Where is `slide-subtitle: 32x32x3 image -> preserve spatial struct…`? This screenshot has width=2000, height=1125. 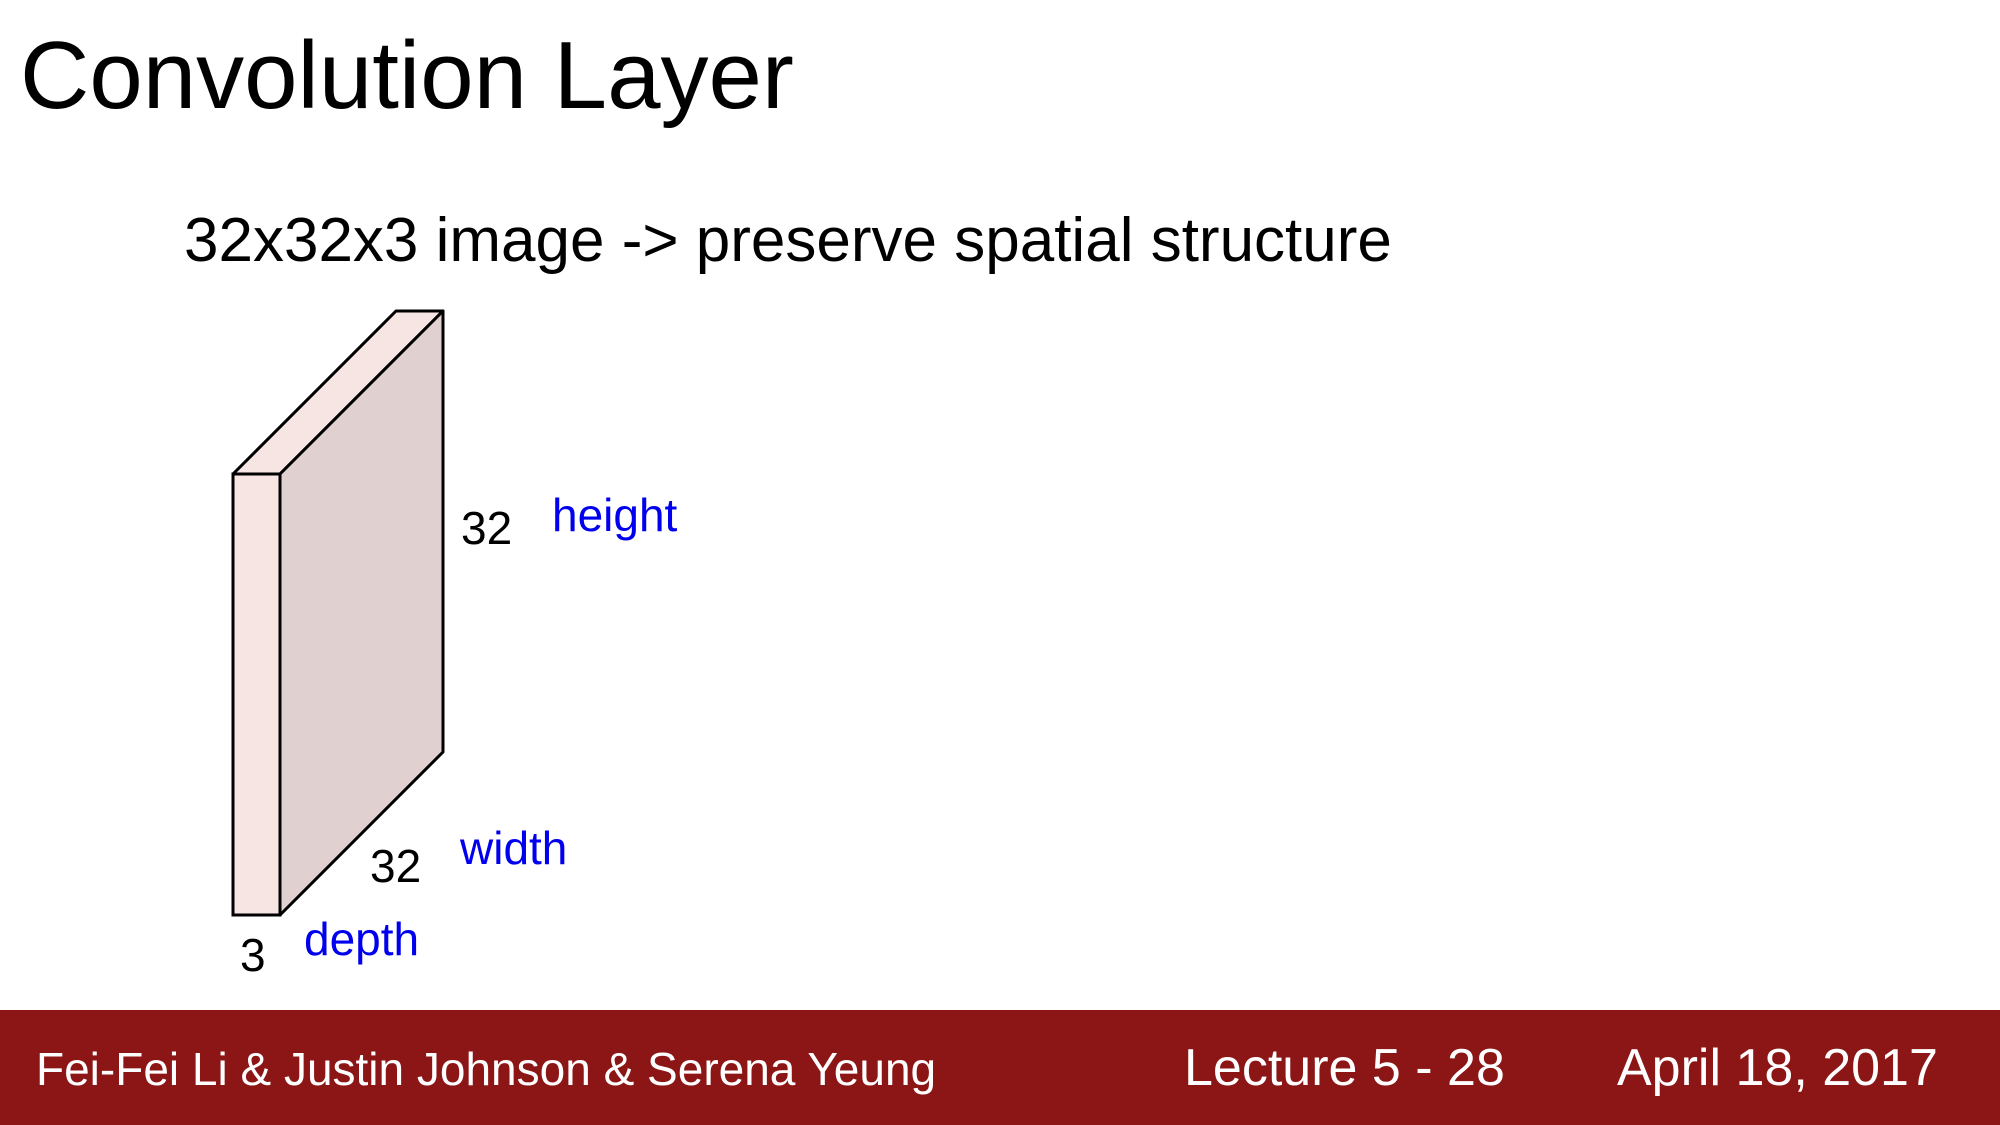 slide-subtitle: 32x32x3 image -> preserve spatial struct… is located at coordinates (788, 240).